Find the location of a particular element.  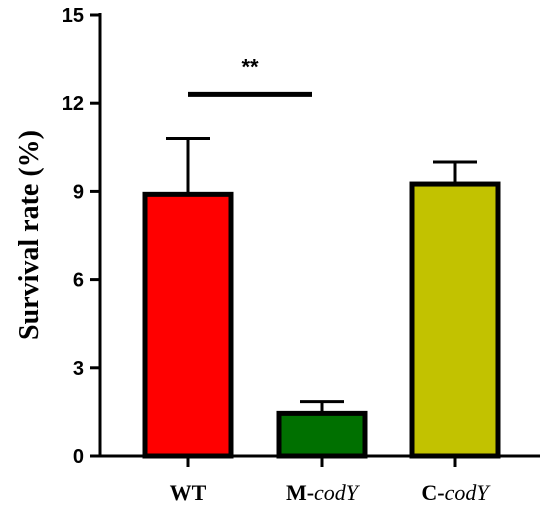

x-tick-labels: WT M-codY C-codY is located at coordinates (331, 492).